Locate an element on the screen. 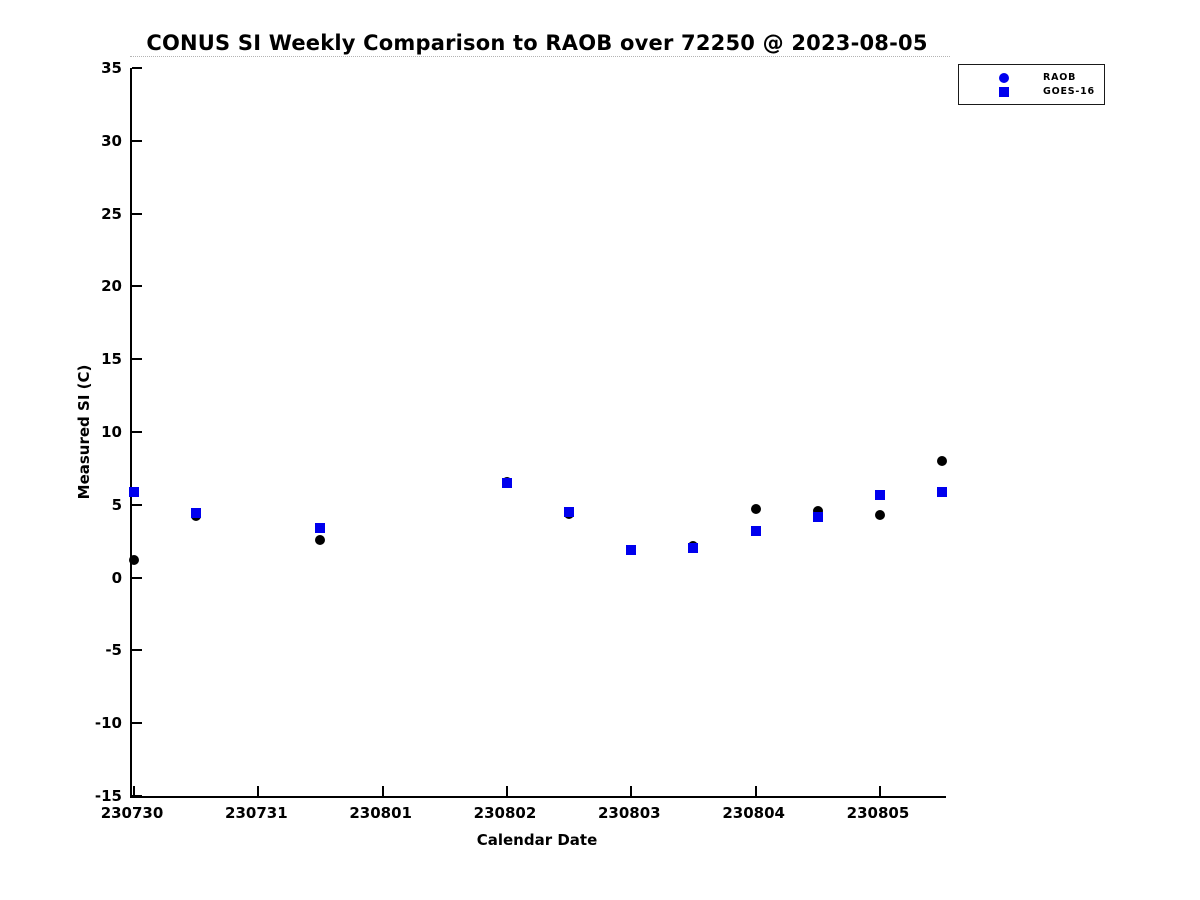 The width and height of the screenshot is (1200, 900). legend-row-raob: RAOB is located at coordinates (1031, 78).